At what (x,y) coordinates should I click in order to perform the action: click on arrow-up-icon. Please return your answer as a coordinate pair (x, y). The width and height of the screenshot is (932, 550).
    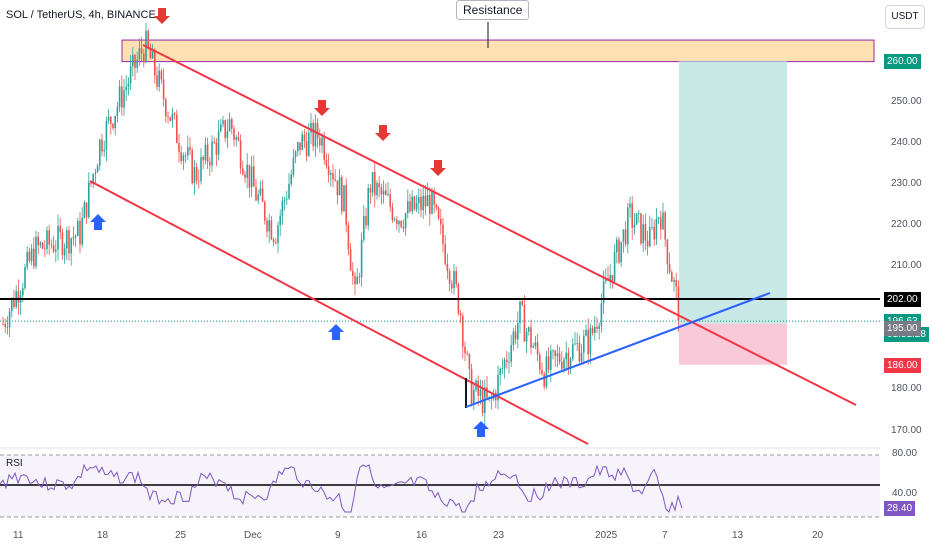
    Looking at the image, I should click on (481, 429).